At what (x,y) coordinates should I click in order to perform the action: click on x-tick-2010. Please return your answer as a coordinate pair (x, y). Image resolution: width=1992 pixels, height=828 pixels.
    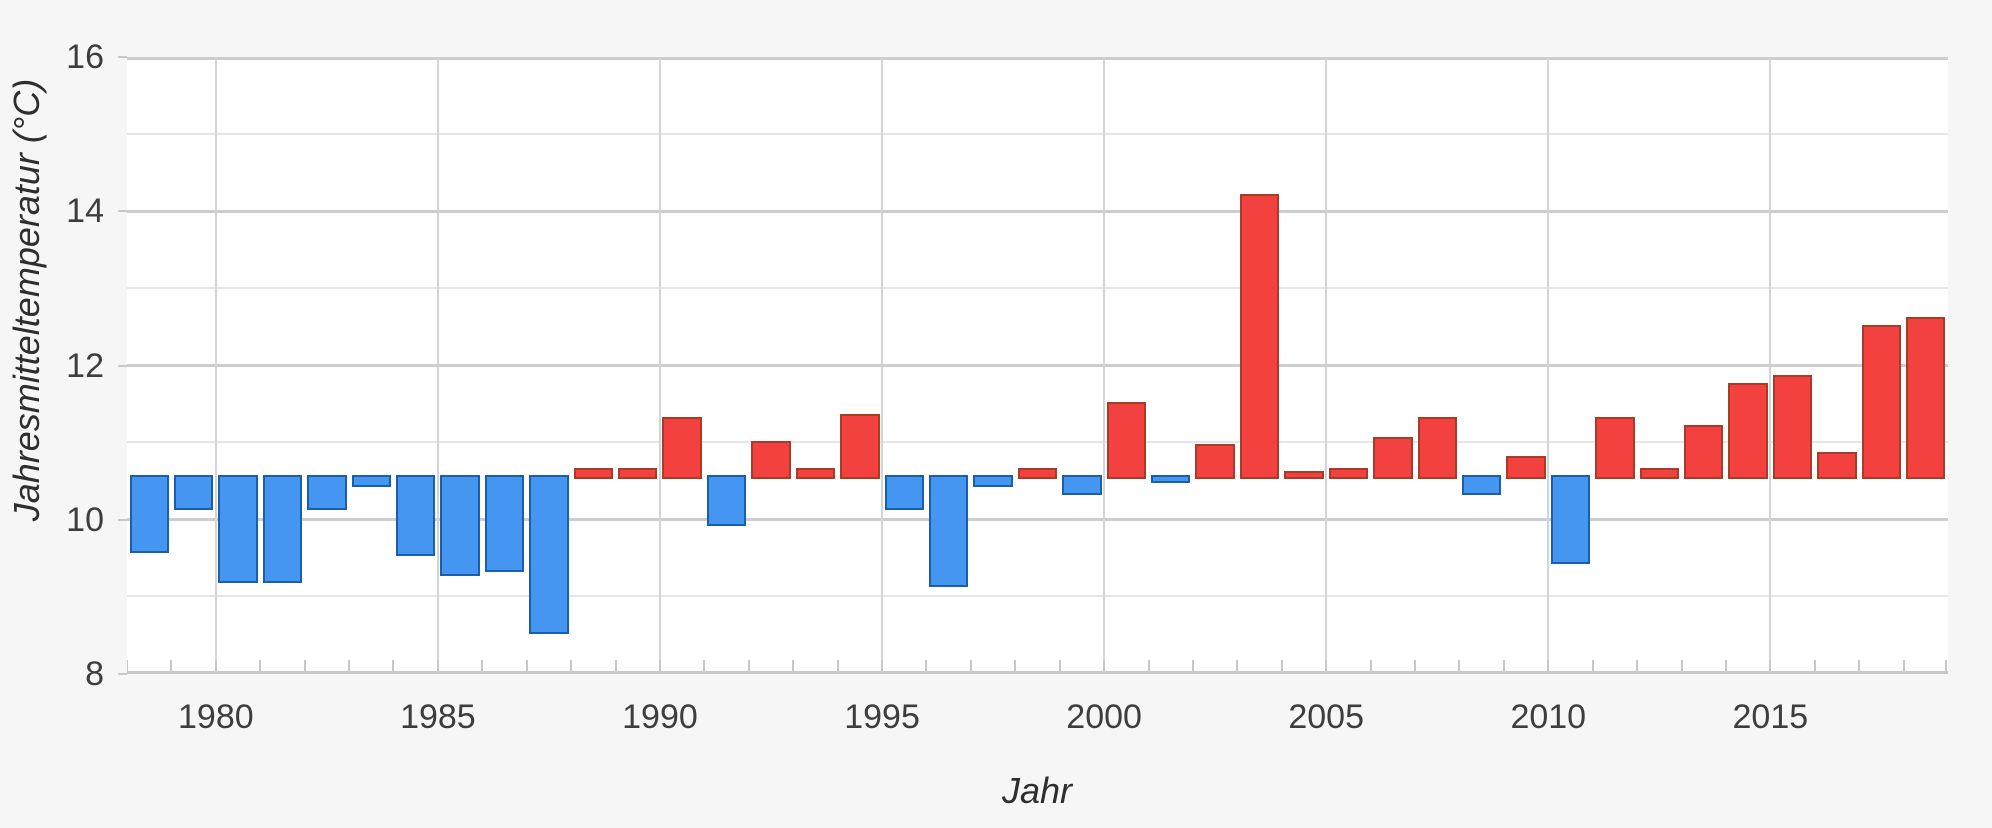
    Looking at the image, I should click on (1548, 665).